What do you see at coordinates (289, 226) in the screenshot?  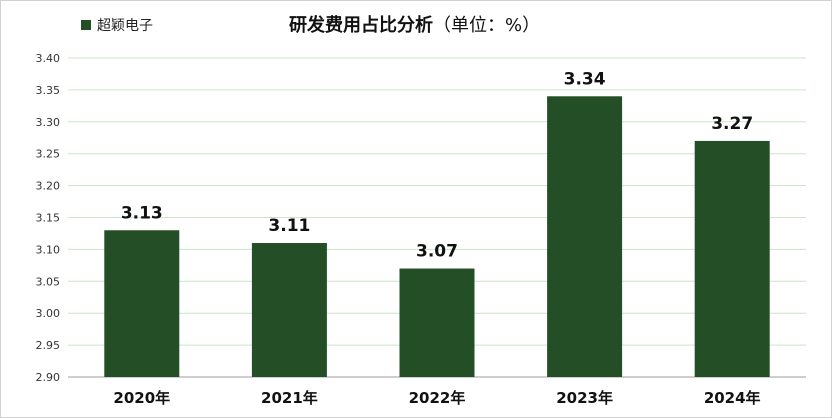 I see `bar-value-label: 3.11` at bounding box center [289, 226].